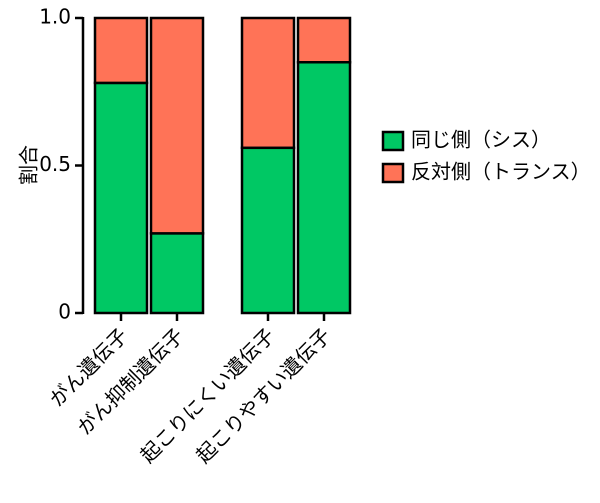 The width and height of the screenshot is (600, 503). Describe the element at coordinates (501, 172) in the screenshot. I see `legend-label: 反対側（トランス）` at that location.